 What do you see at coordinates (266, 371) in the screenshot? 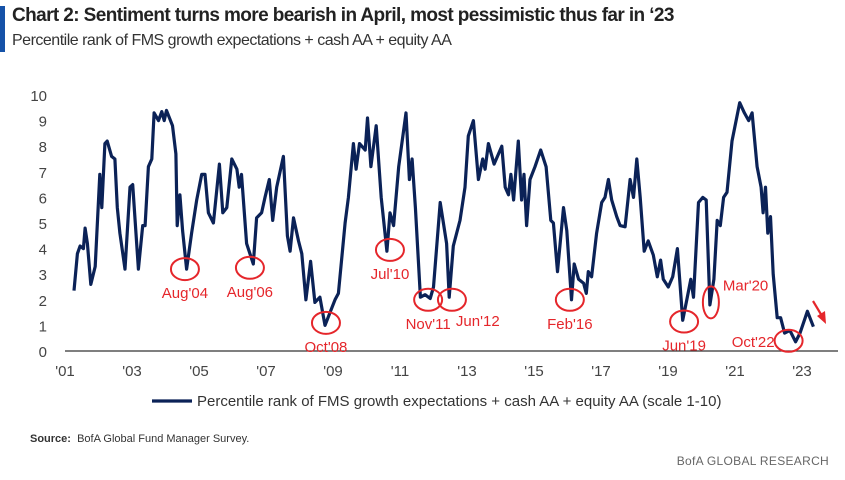
I see `x-tick-label: '07` at bounding box center [266, 371].